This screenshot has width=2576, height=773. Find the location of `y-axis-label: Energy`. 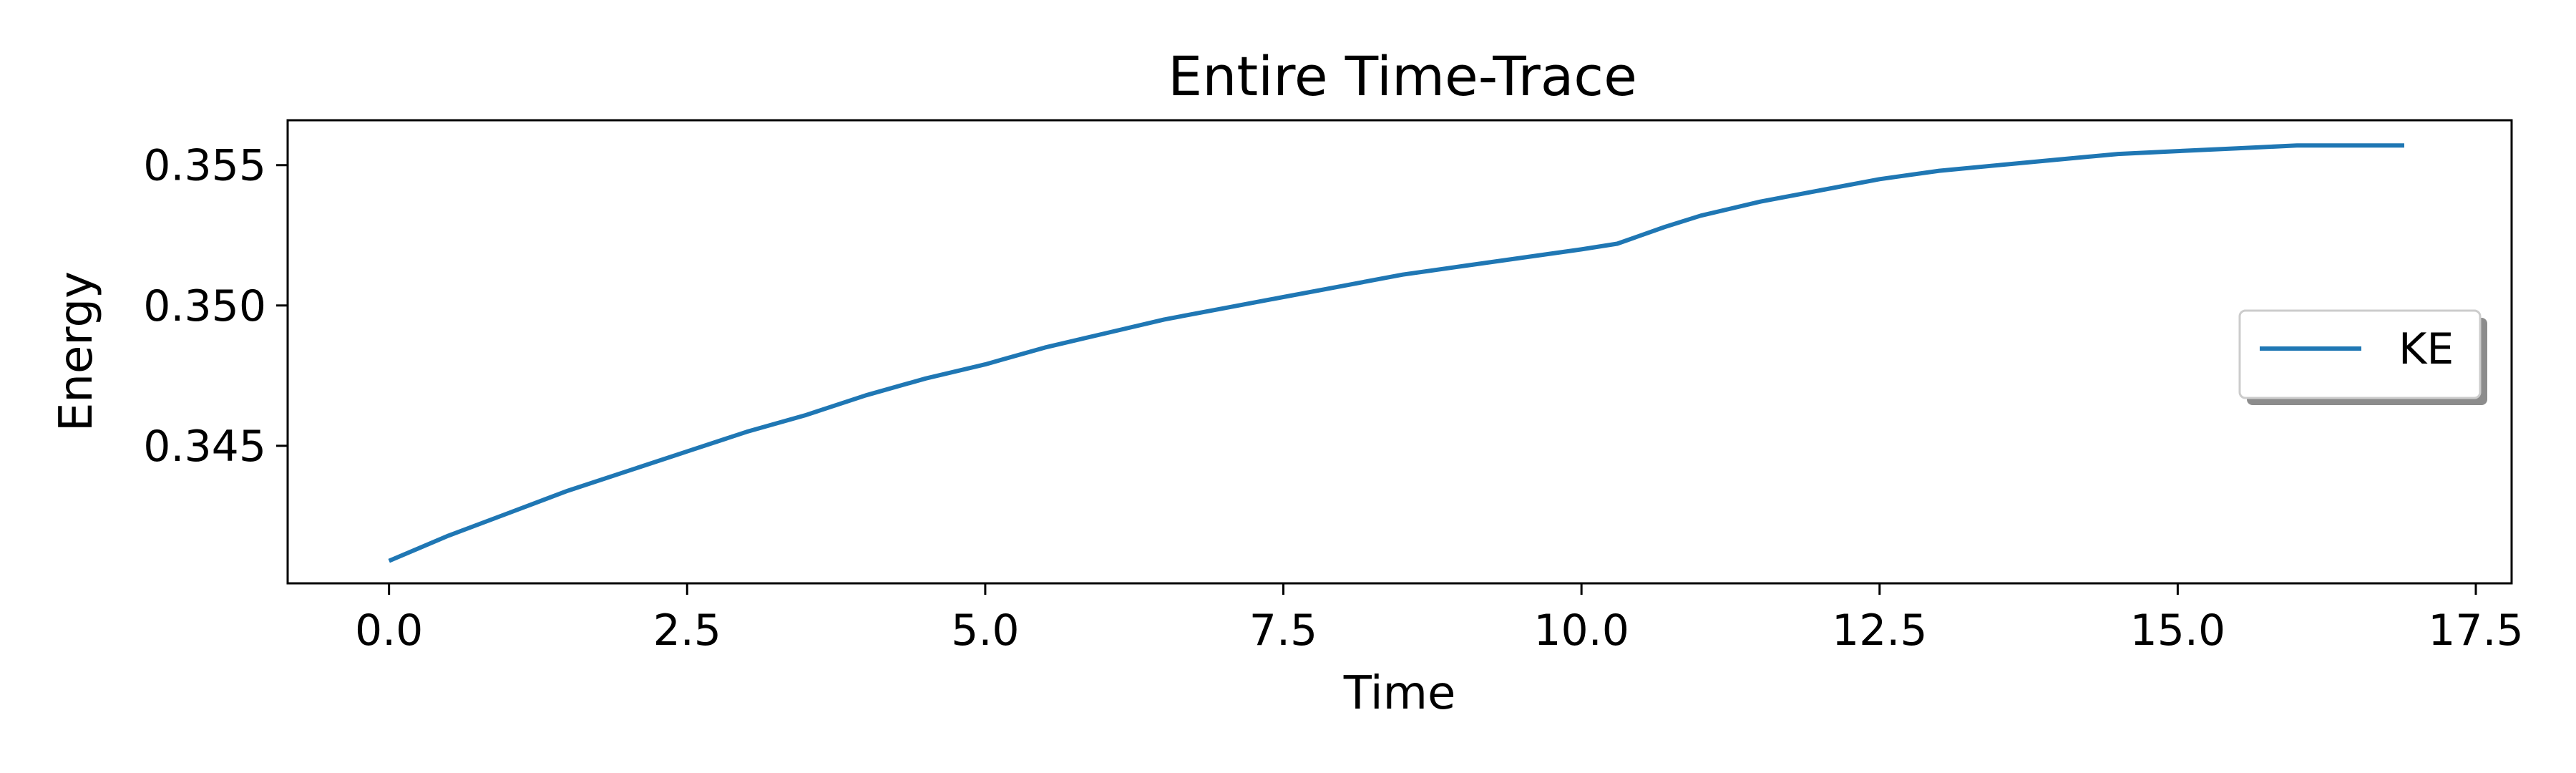

y-axis-label: Energy is located at coordinates (76, 351).